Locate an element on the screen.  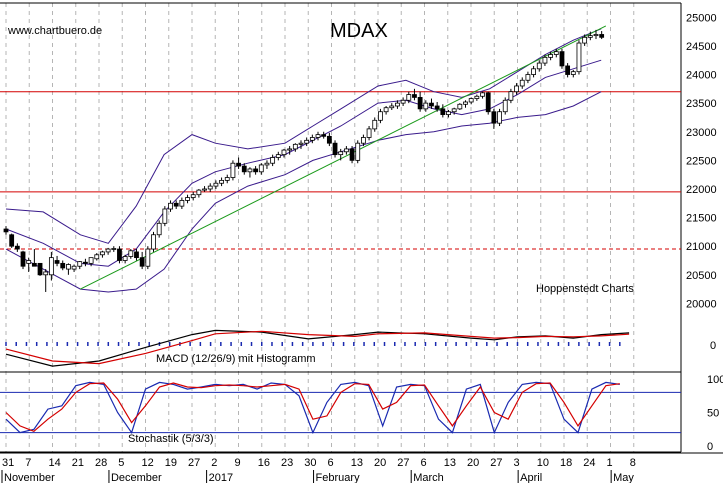
price-tick-label: 24000 is located at coordinates (701, 76).